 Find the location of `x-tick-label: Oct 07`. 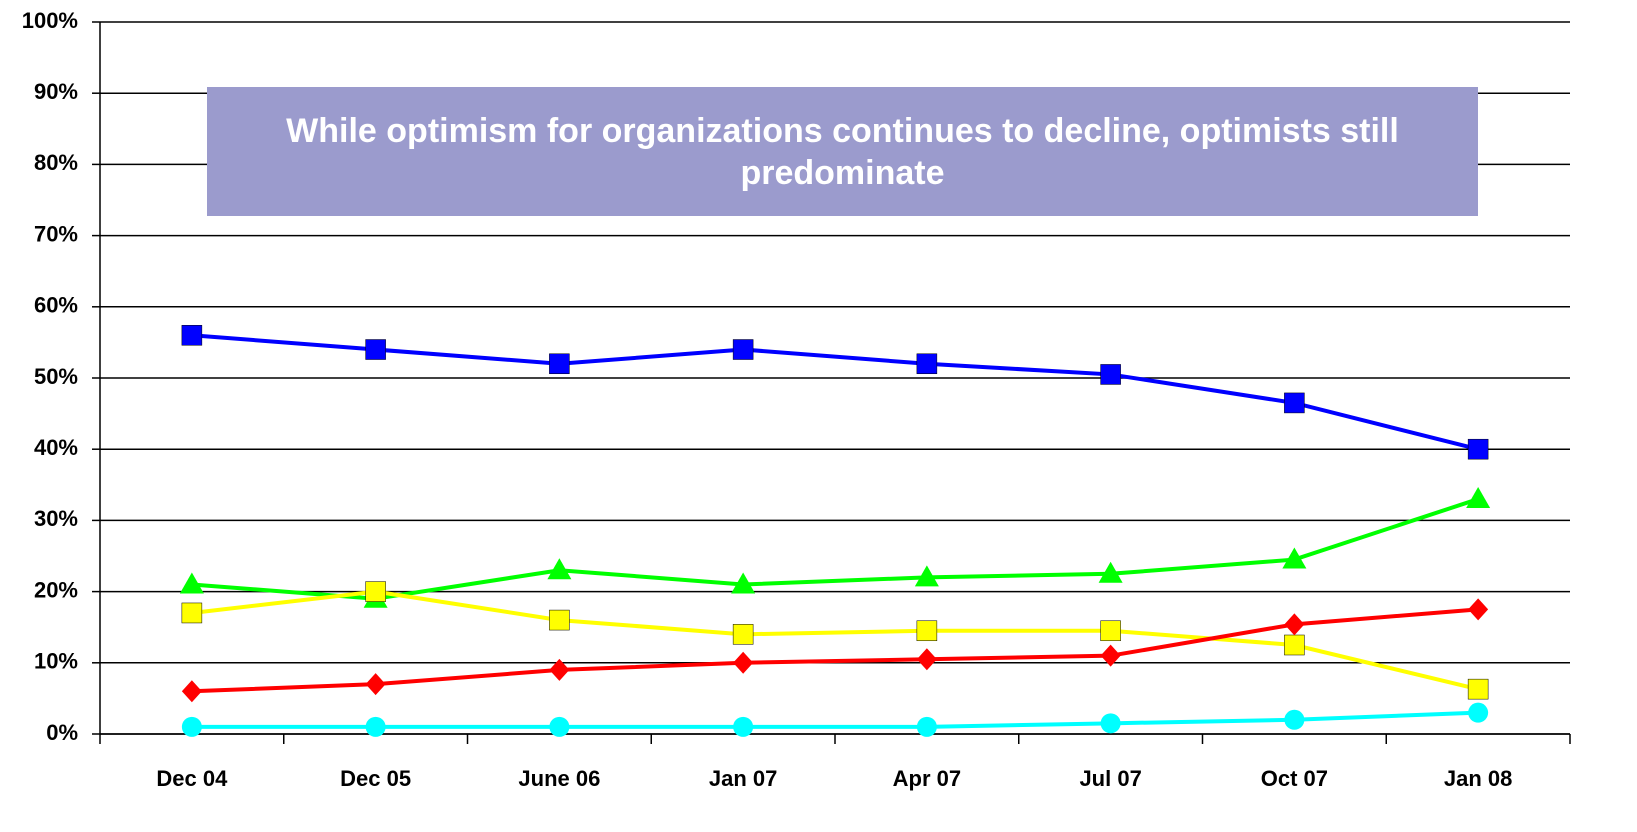

x-tick-label: Oct 07 is located at coordinates (1294, 778).